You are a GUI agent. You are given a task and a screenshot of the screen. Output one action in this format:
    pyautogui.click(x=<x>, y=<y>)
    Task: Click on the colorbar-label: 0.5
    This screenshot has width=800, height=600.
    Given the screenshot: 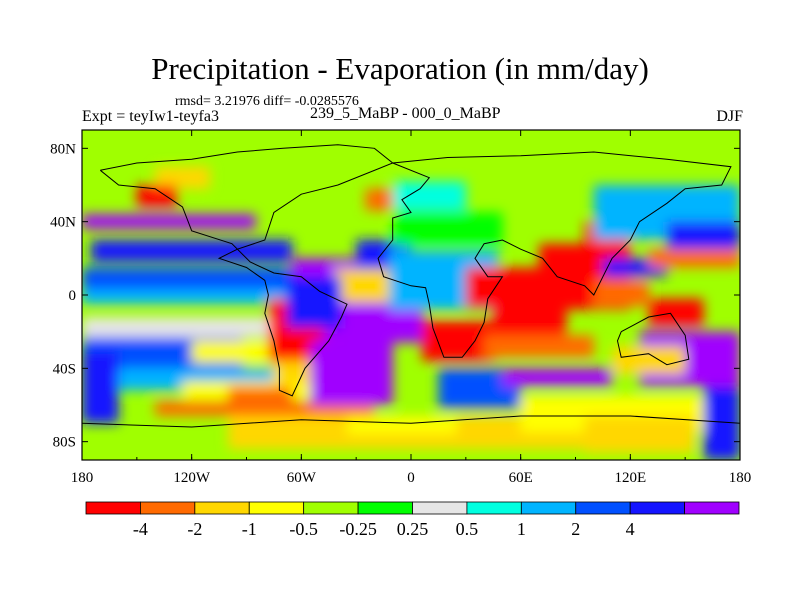 What is the action you would take?
    pyautogui.click(x=467, y=529)
    